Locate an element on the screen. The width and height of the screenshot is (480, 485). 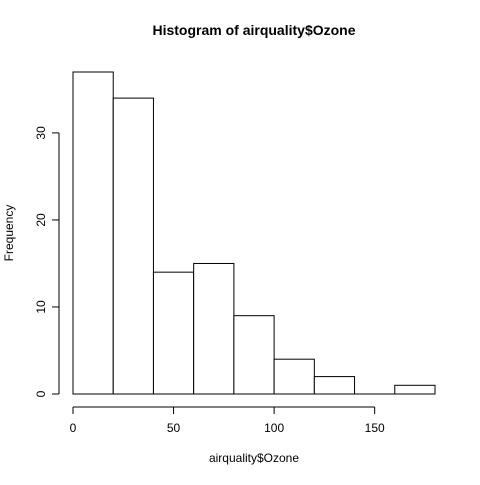
x-tick-label: 0 is located at coordinates (73, 428).